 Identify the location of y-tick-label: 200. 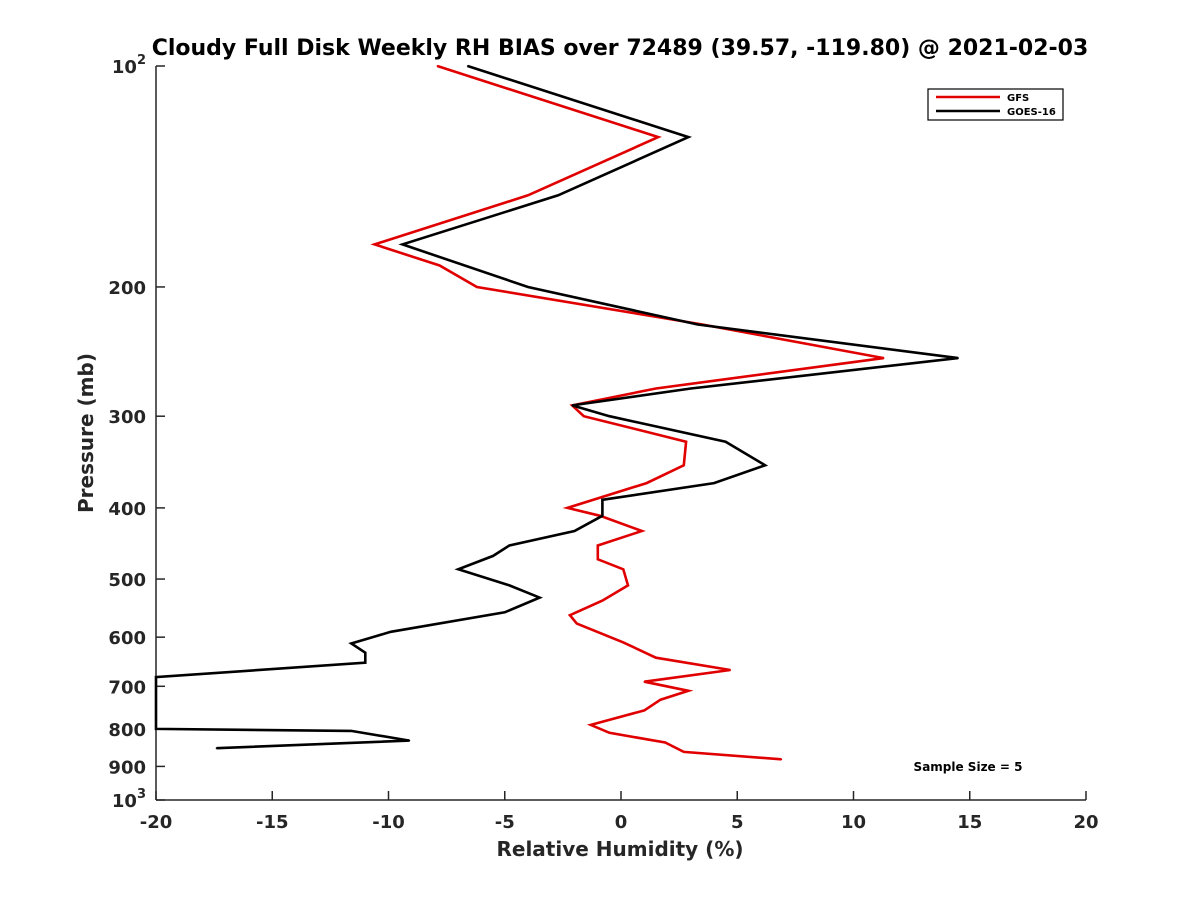
(127, 288).